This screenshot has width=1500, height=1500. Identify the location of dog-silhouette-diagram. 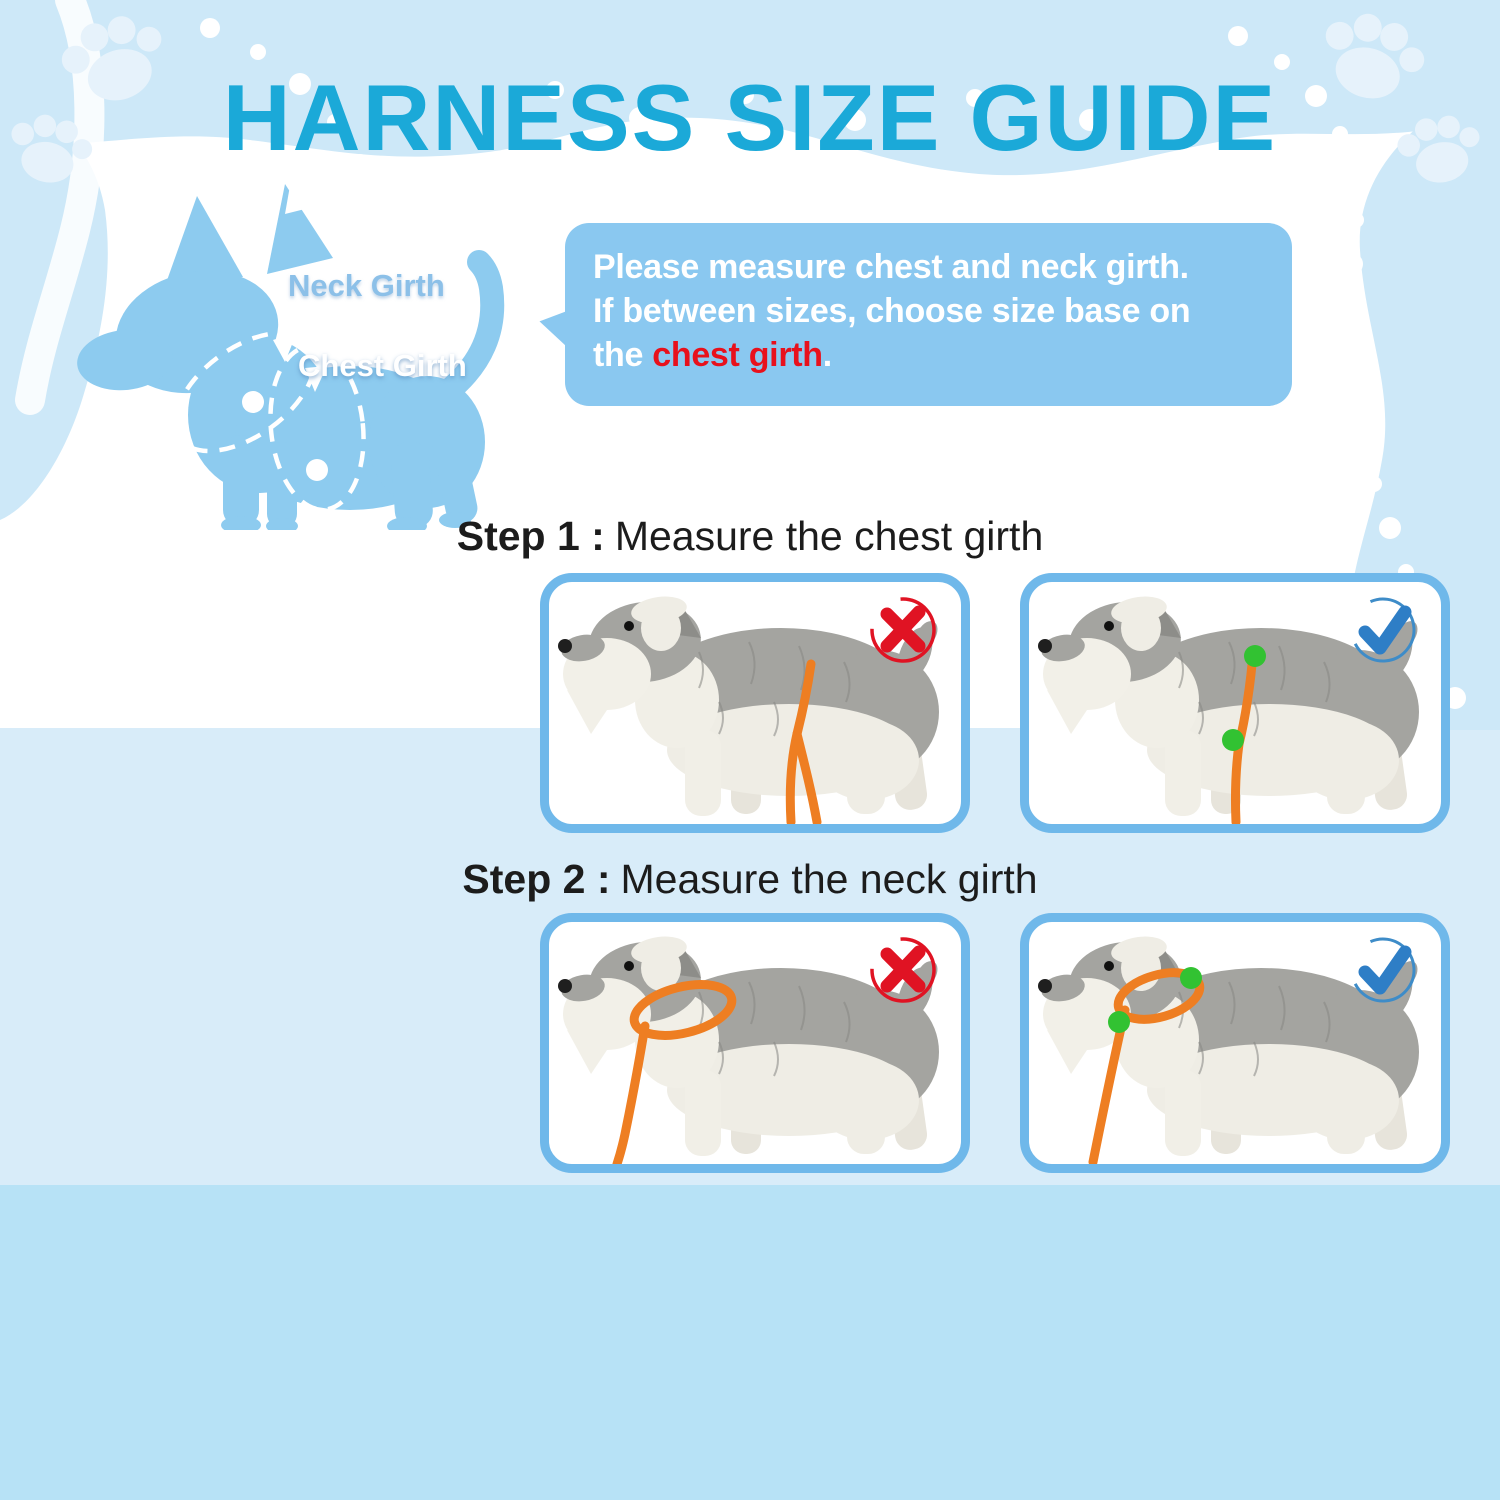
(291, 355).